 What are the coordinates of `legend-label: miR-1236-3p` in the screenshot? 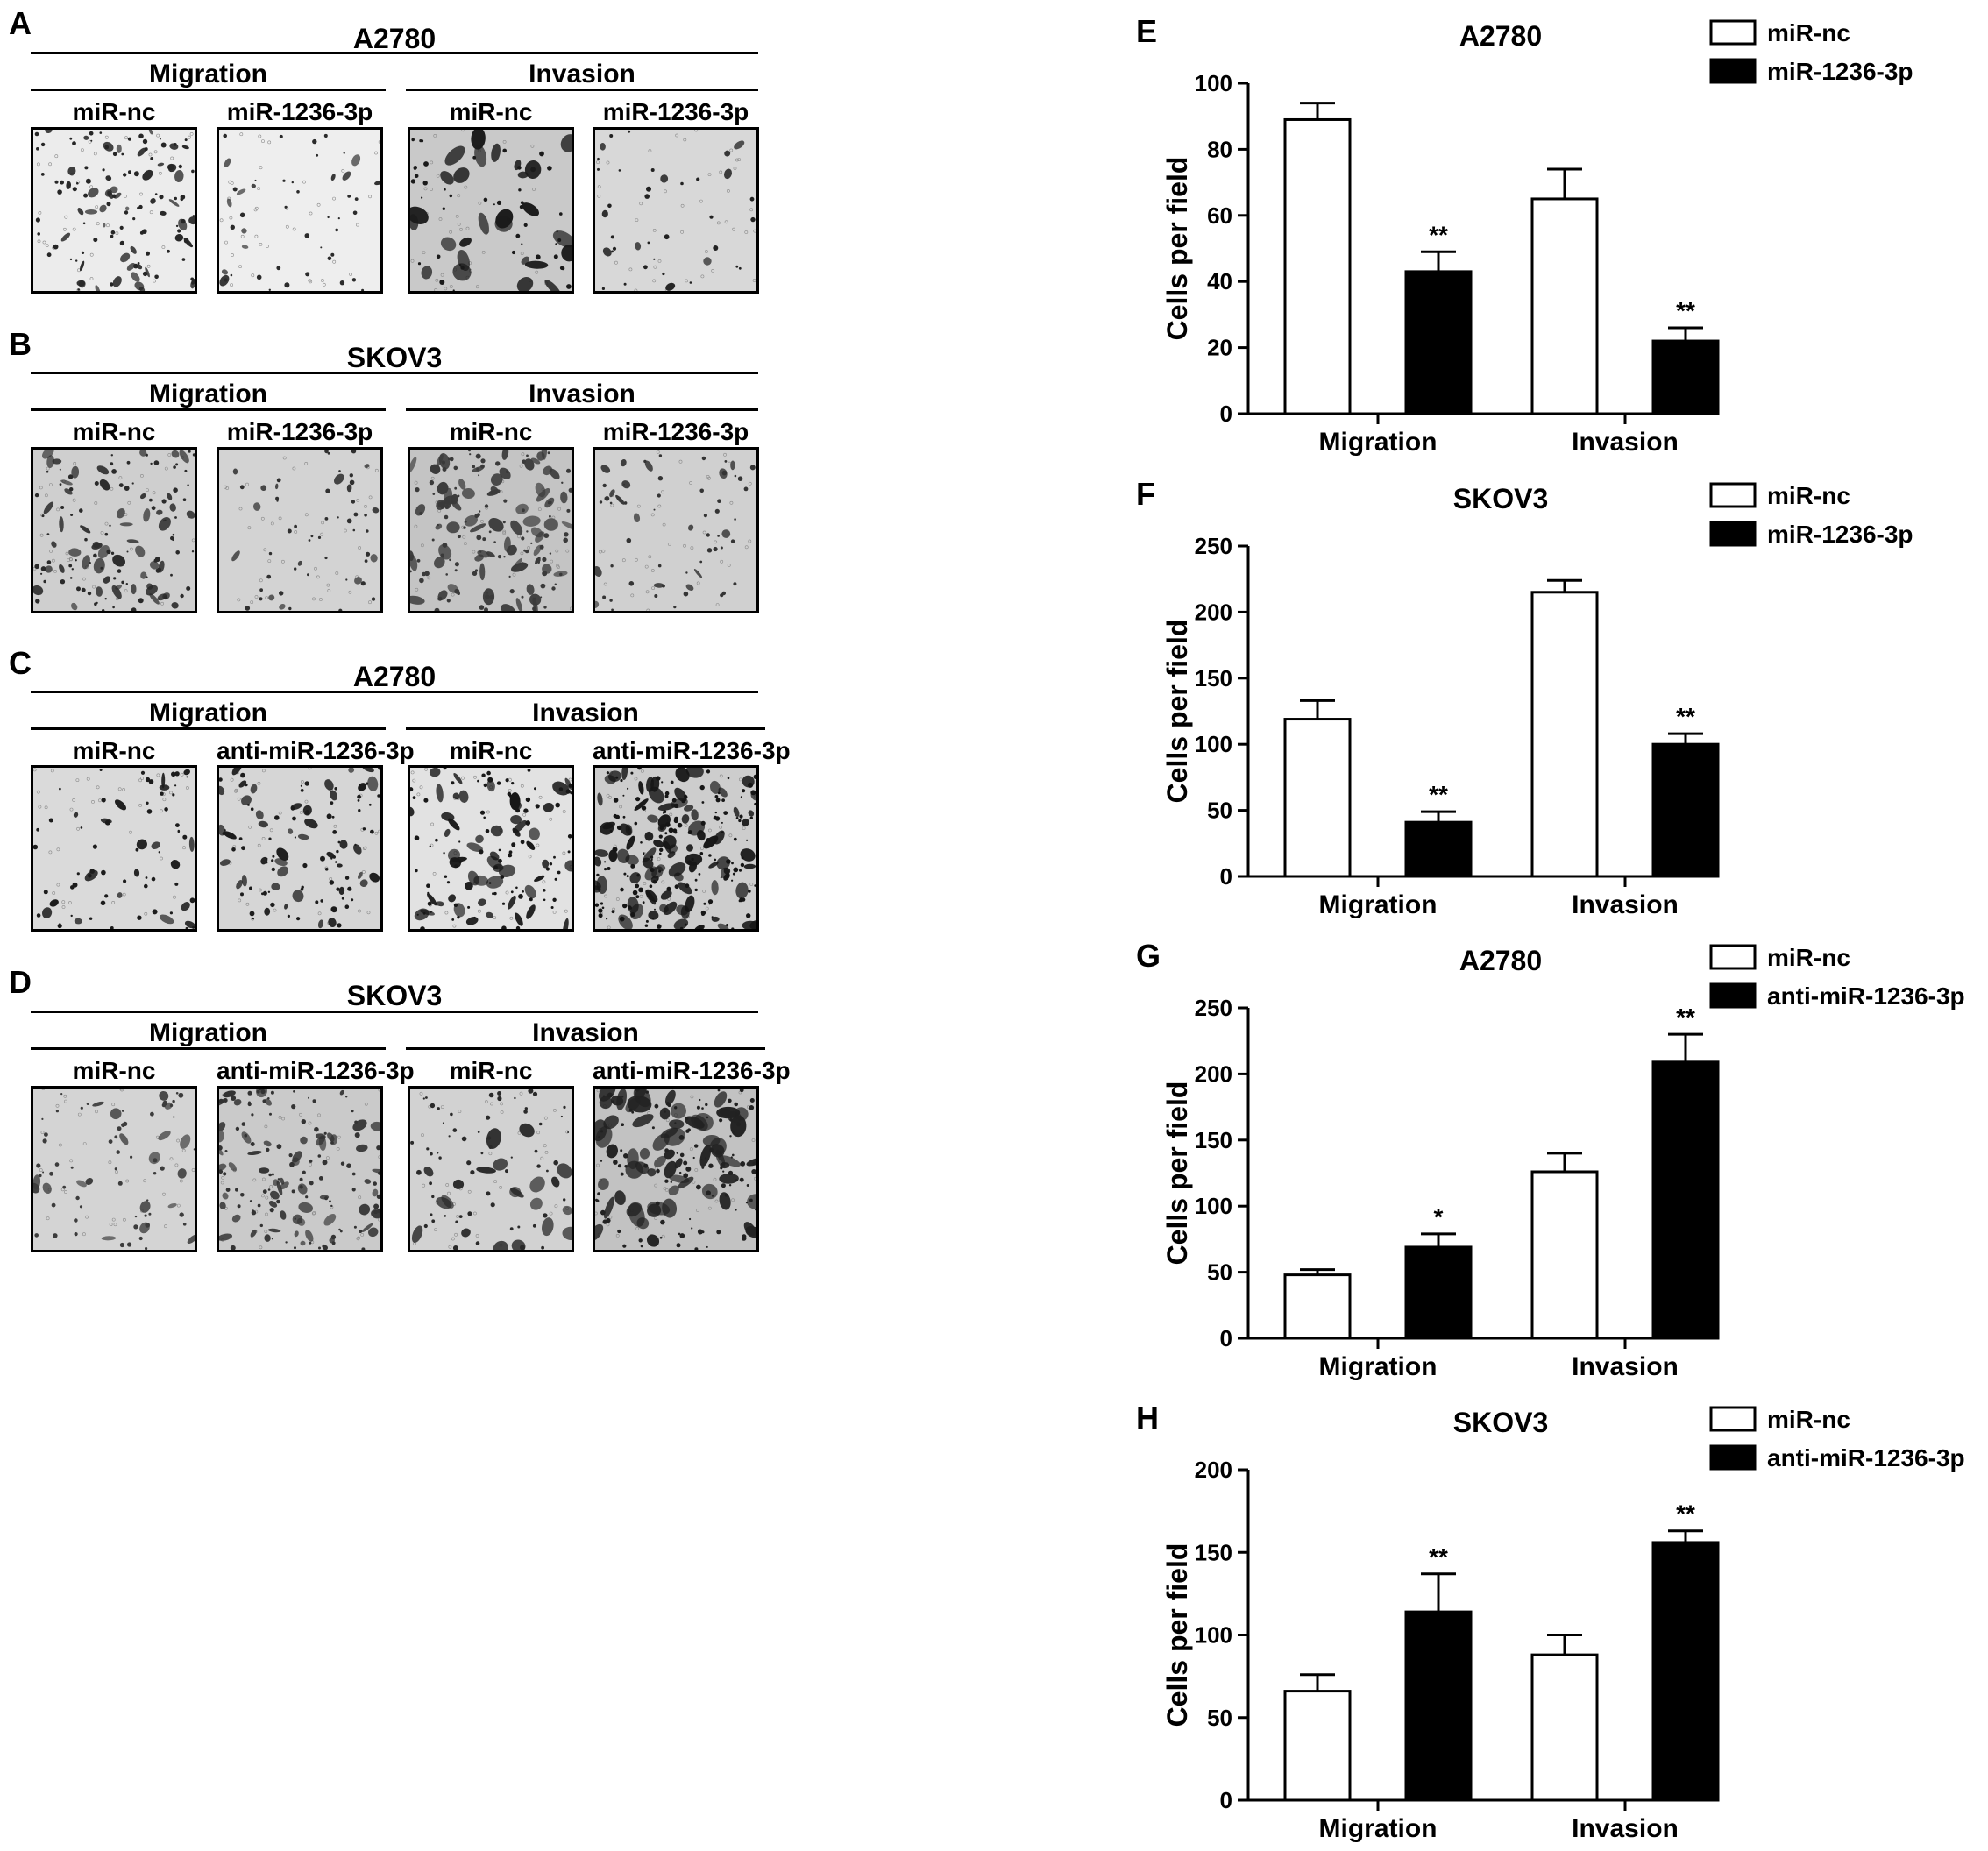 It's located at (1840, 72).